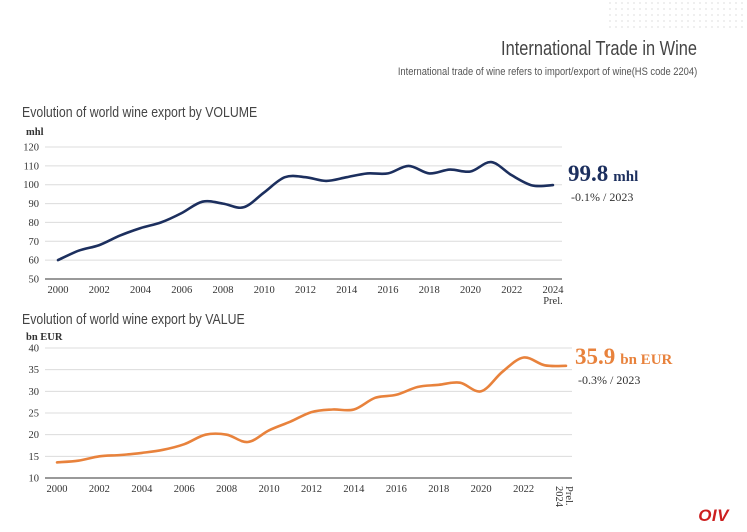  What do you see at coordinates (602, 197) in the screenshot?
I see `volume-change-label: -0.1% / 2023` at bounding box center [602, 197].